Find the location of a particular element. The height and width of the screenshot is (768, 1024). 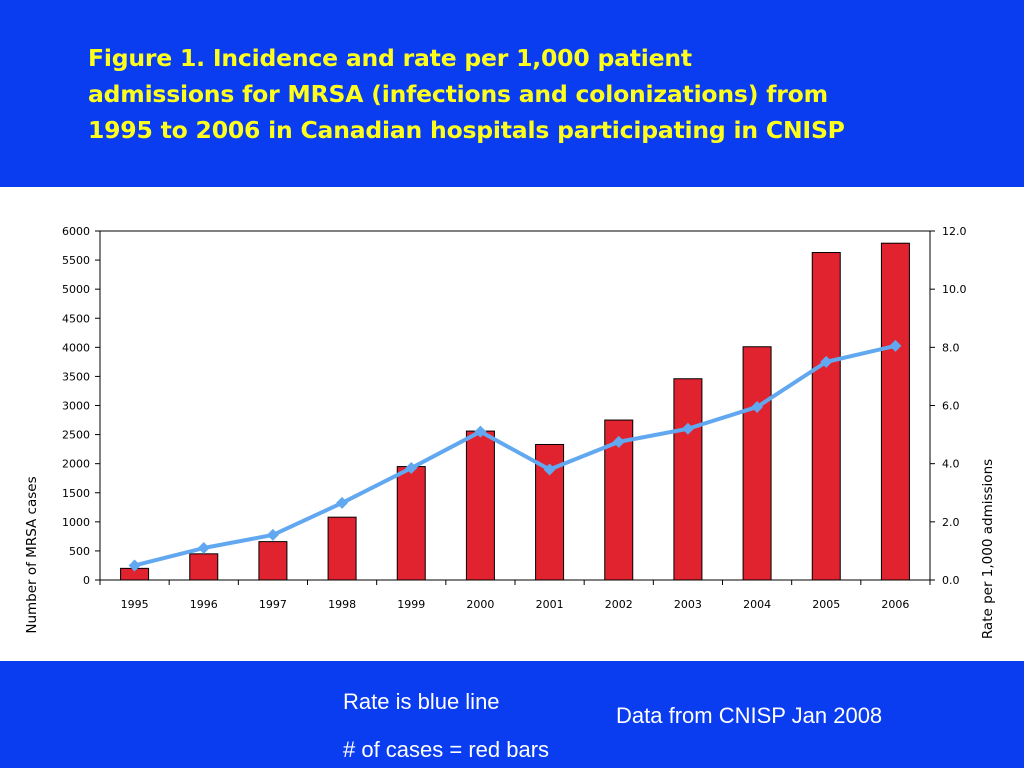

x-tick-label-2004: 2004 is located at coordinates (757, 604).